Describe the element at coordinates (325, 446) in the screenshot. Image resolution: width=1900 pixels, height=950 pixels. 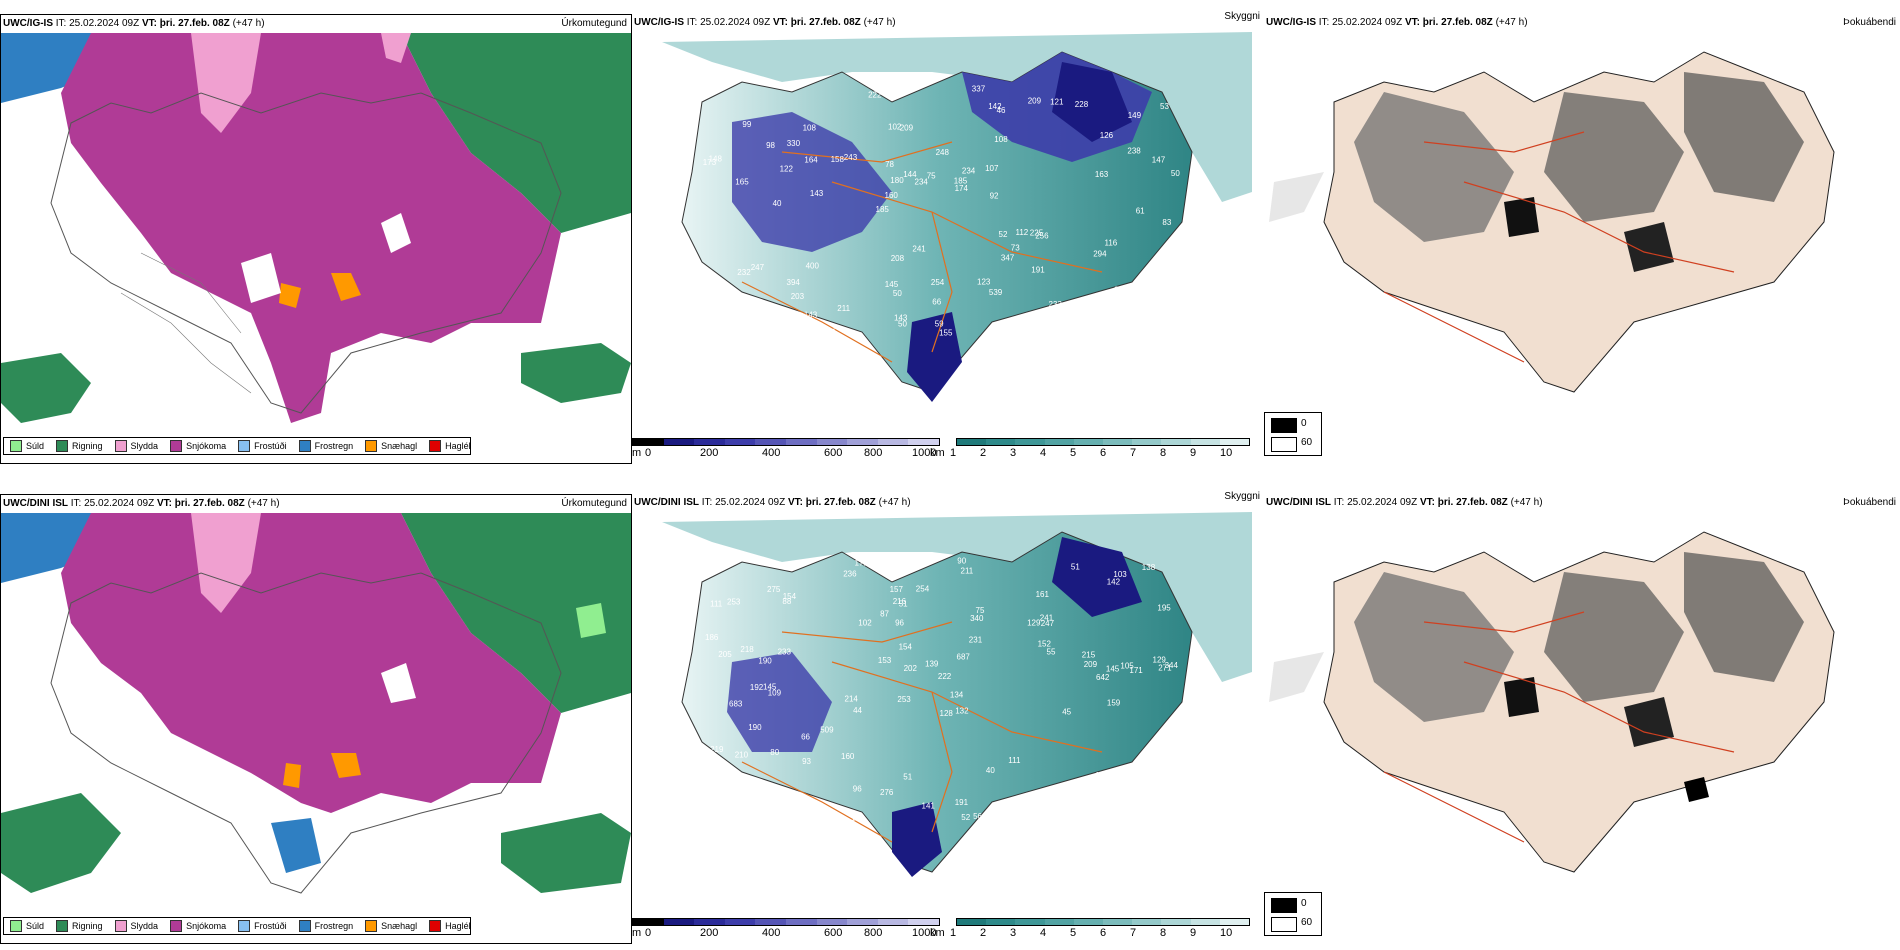
I see `legend-item: Frostregn` at that location.